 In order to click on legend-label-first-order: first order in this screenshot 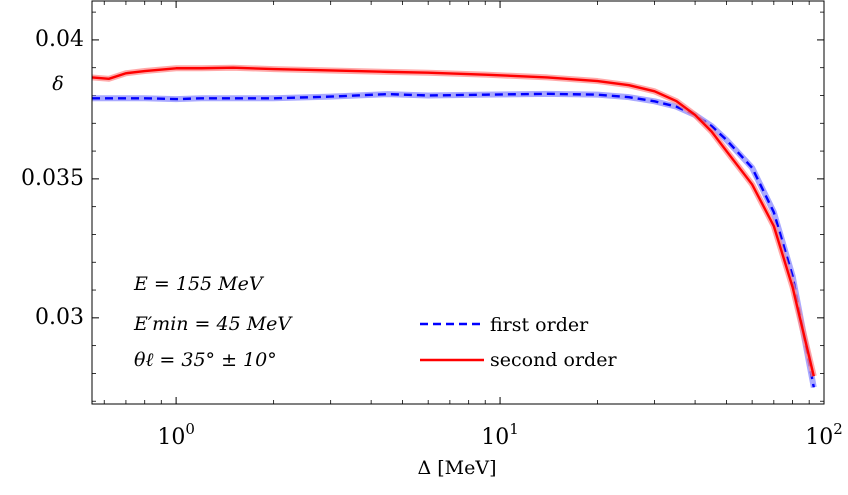, I will do `click(539, 325)`.